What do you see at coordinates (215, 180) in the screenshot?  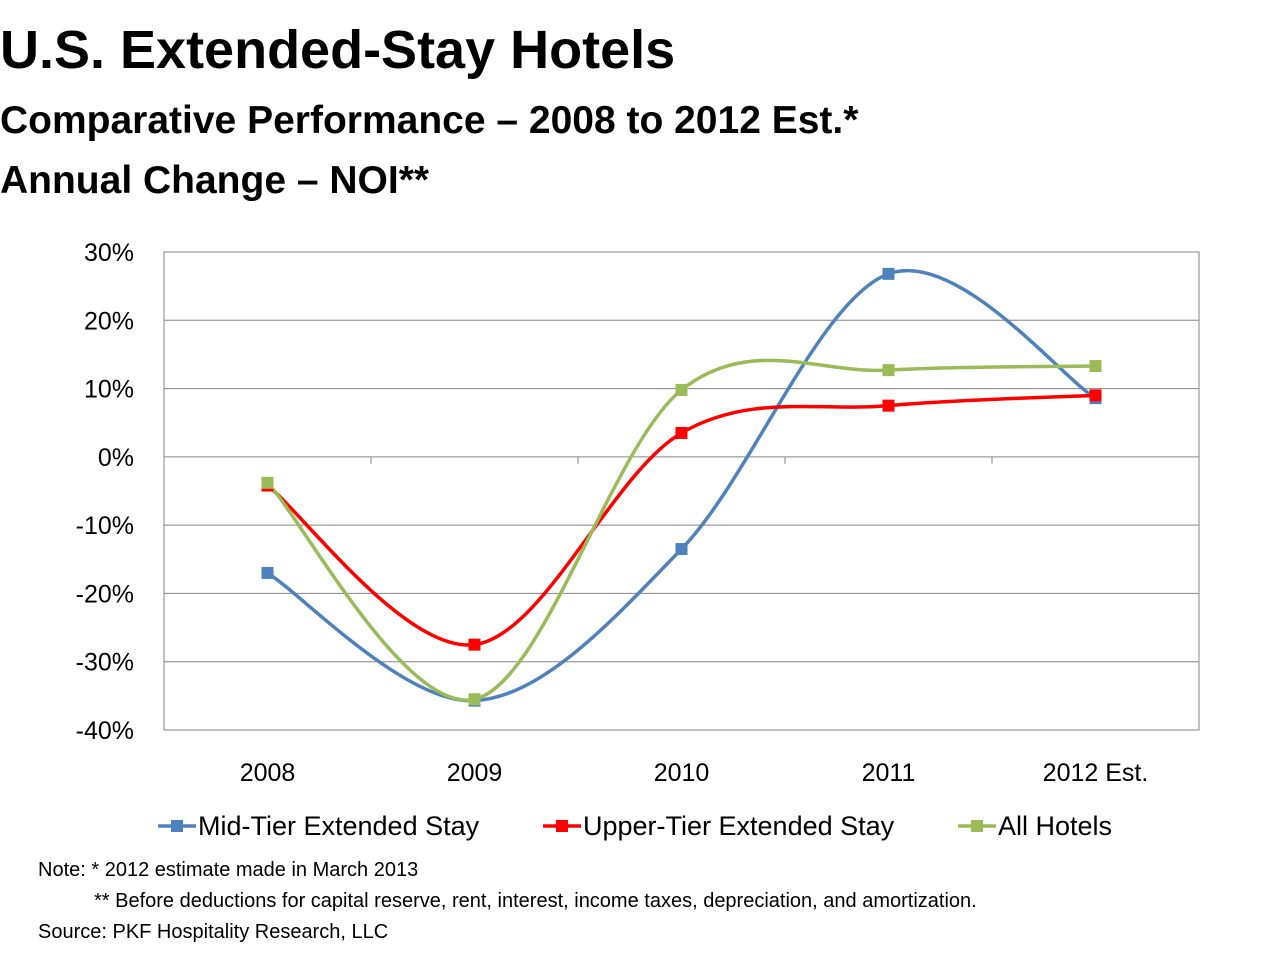 I see `chart-subtitle-2: Annual Change – NOI**` at bounding box center [215, 180].